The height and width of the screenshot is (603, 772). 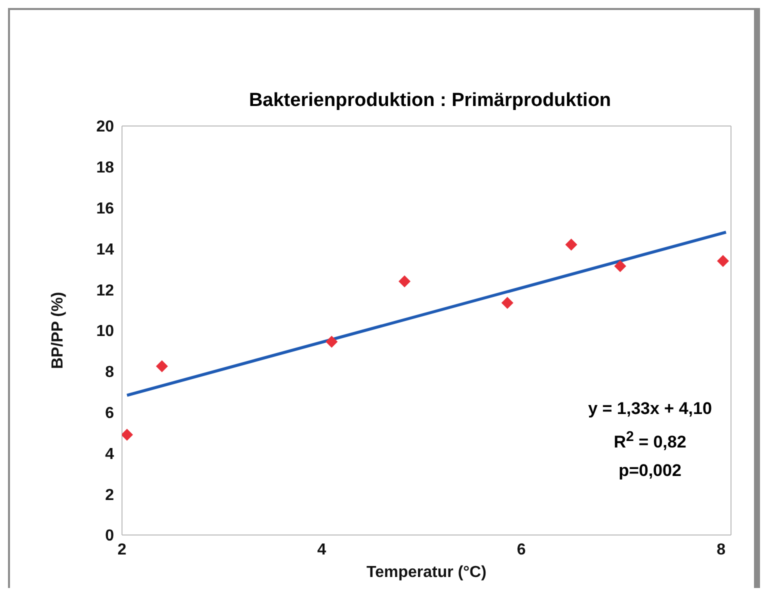 I want to click on y-tick-label: 12, so click(x=105, y=291).